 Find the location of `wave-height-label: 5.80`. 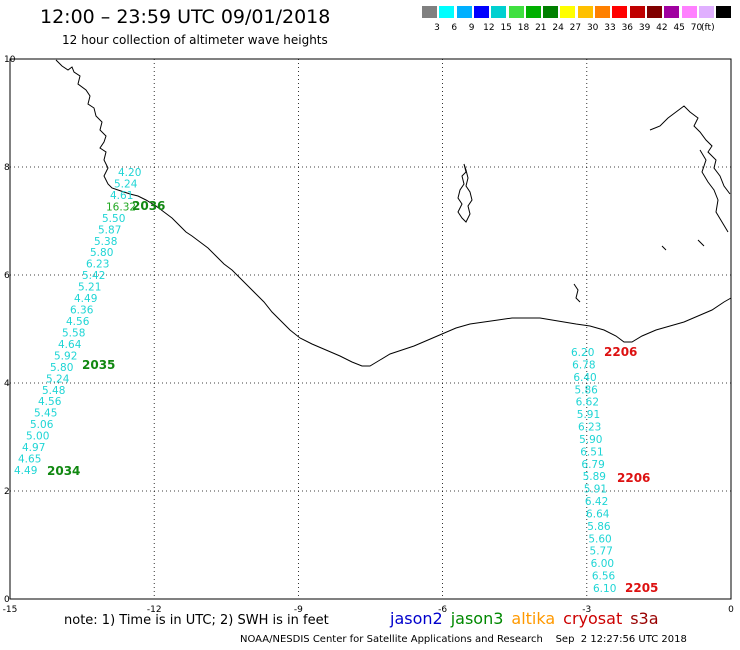

wave-height-label: 5.80 is located at coordinates (101, 253).